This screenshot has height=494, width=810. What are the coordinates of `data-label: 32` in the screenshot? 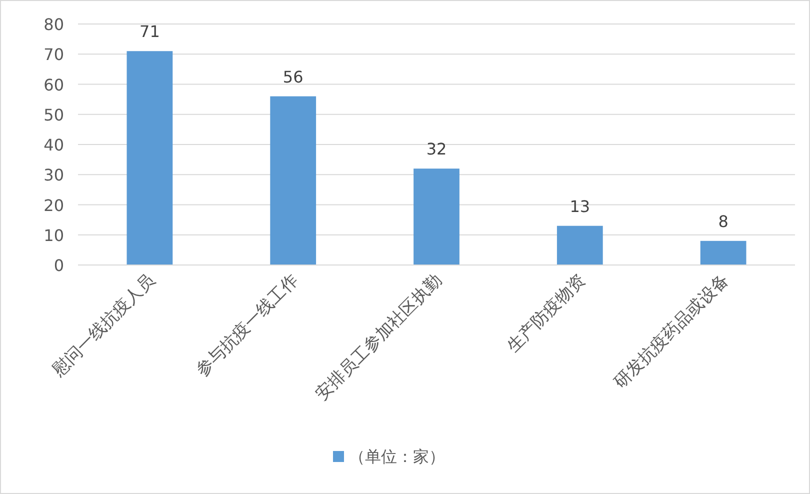 It's located at (436, 149).